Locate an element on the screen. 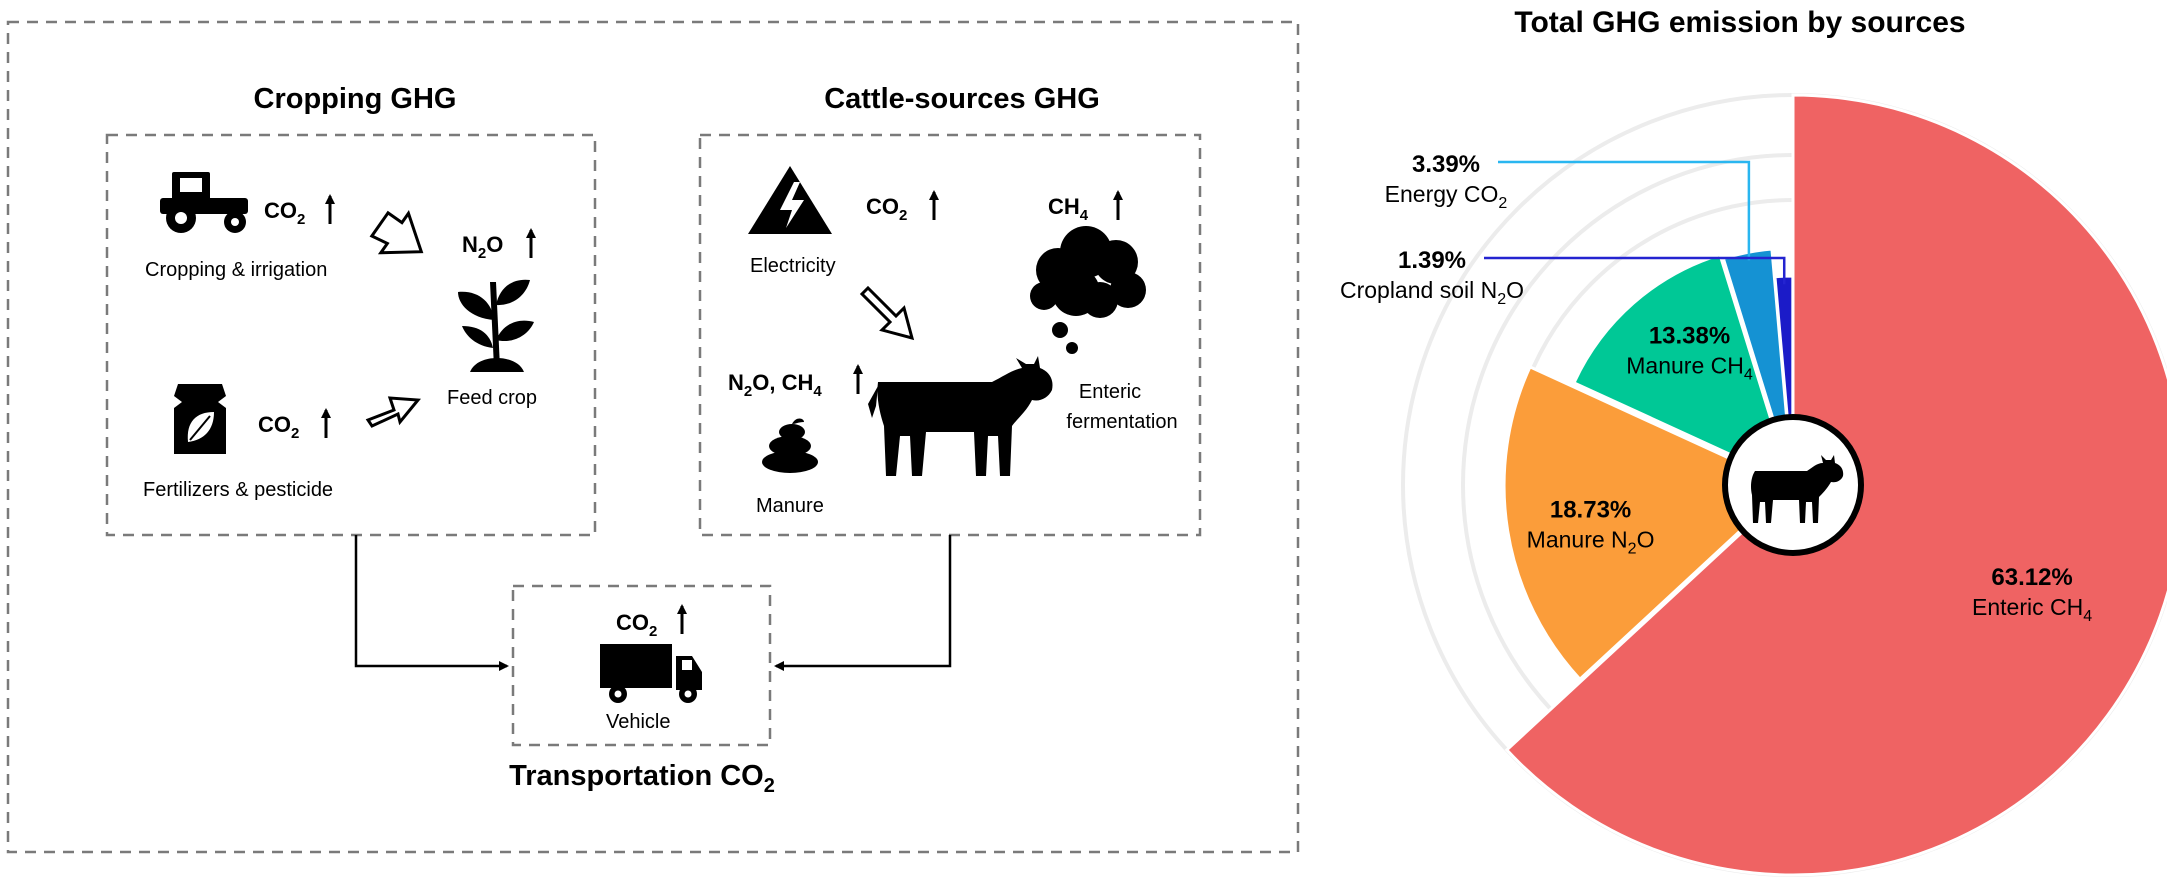 The image size is (2167, 886). truck-icon is located at coordinates (651, 673).